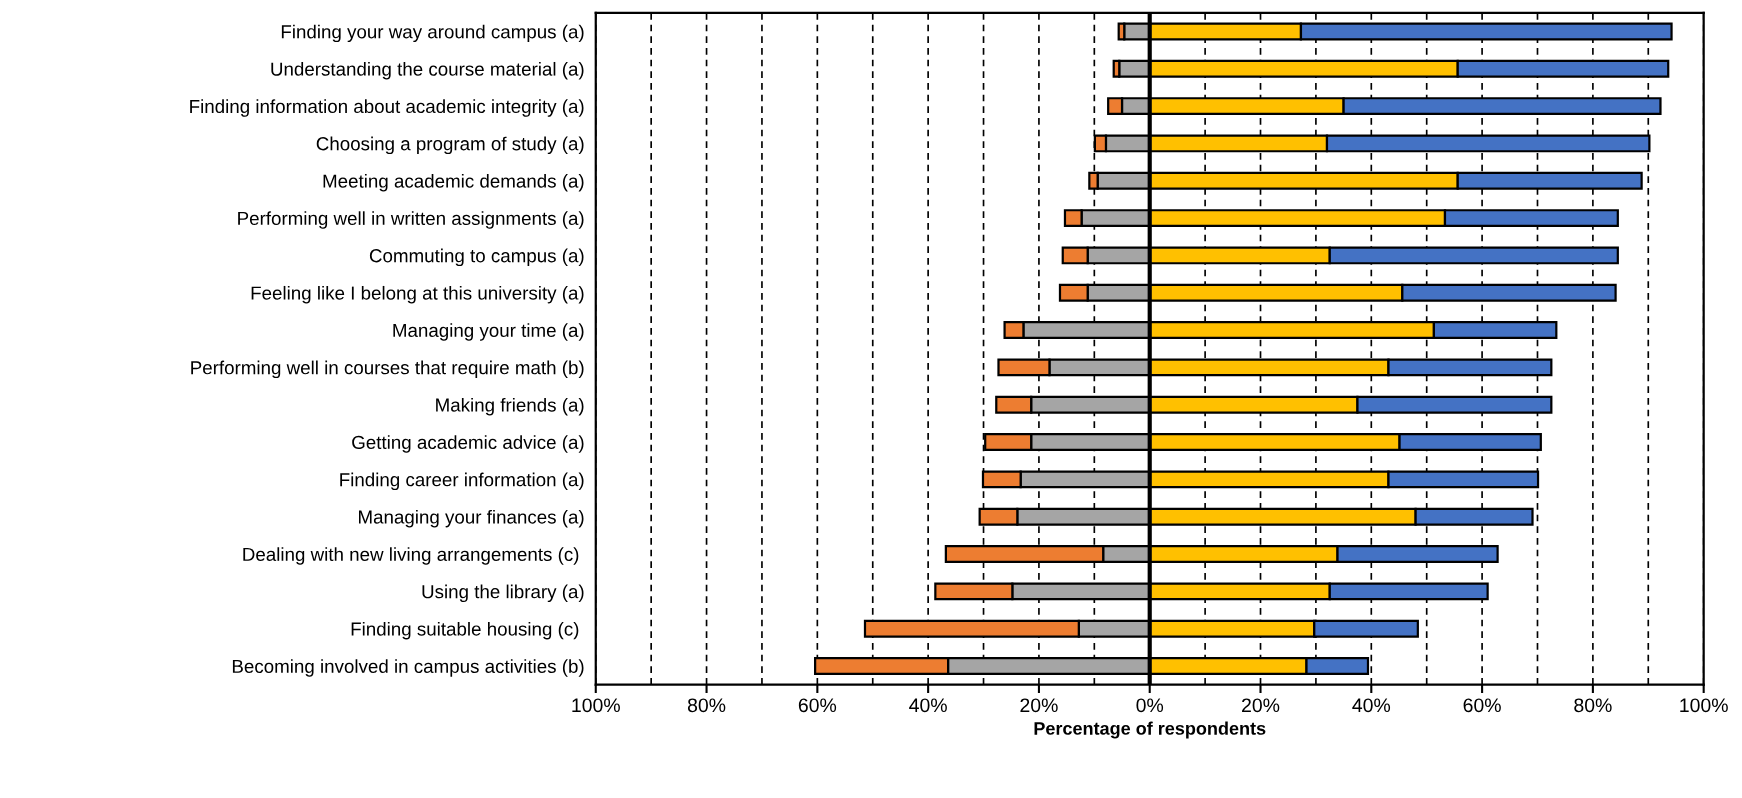 This screenshot has height=798, width=1742. What do you see at coordinates (387, 108) in the screenshot?
I see `y-tick-label: Finding information about academic integrity (a)` at bounding box center [387, 108].